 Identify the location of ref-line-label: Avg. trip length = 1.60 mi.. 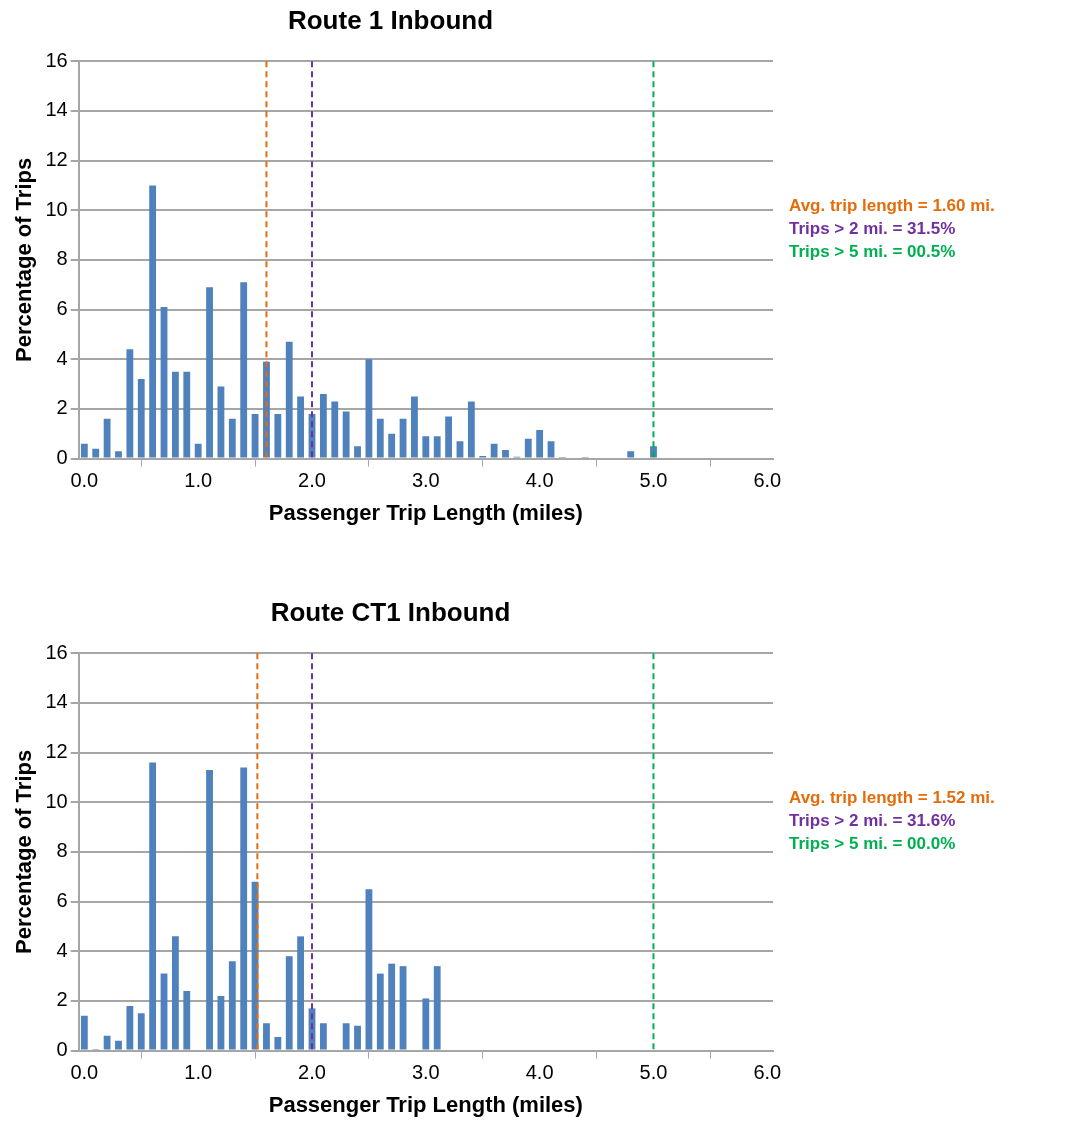
(892, 205).